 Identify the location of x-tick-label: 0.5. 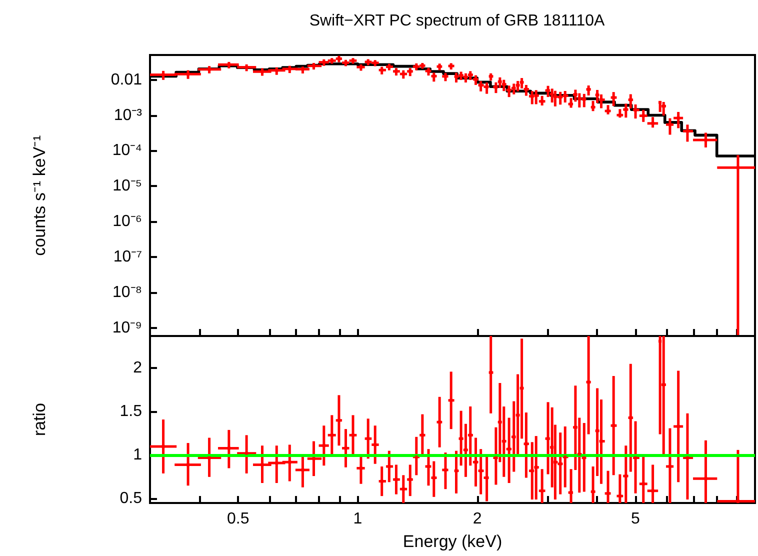
(238, 519).